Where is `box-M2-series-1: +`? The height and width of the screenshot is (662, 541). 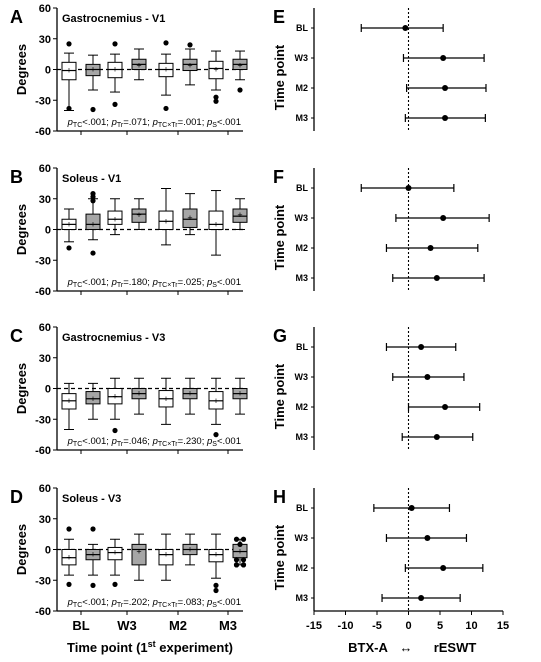 box-M2-series-1: + is located at coordinates (166, 557).